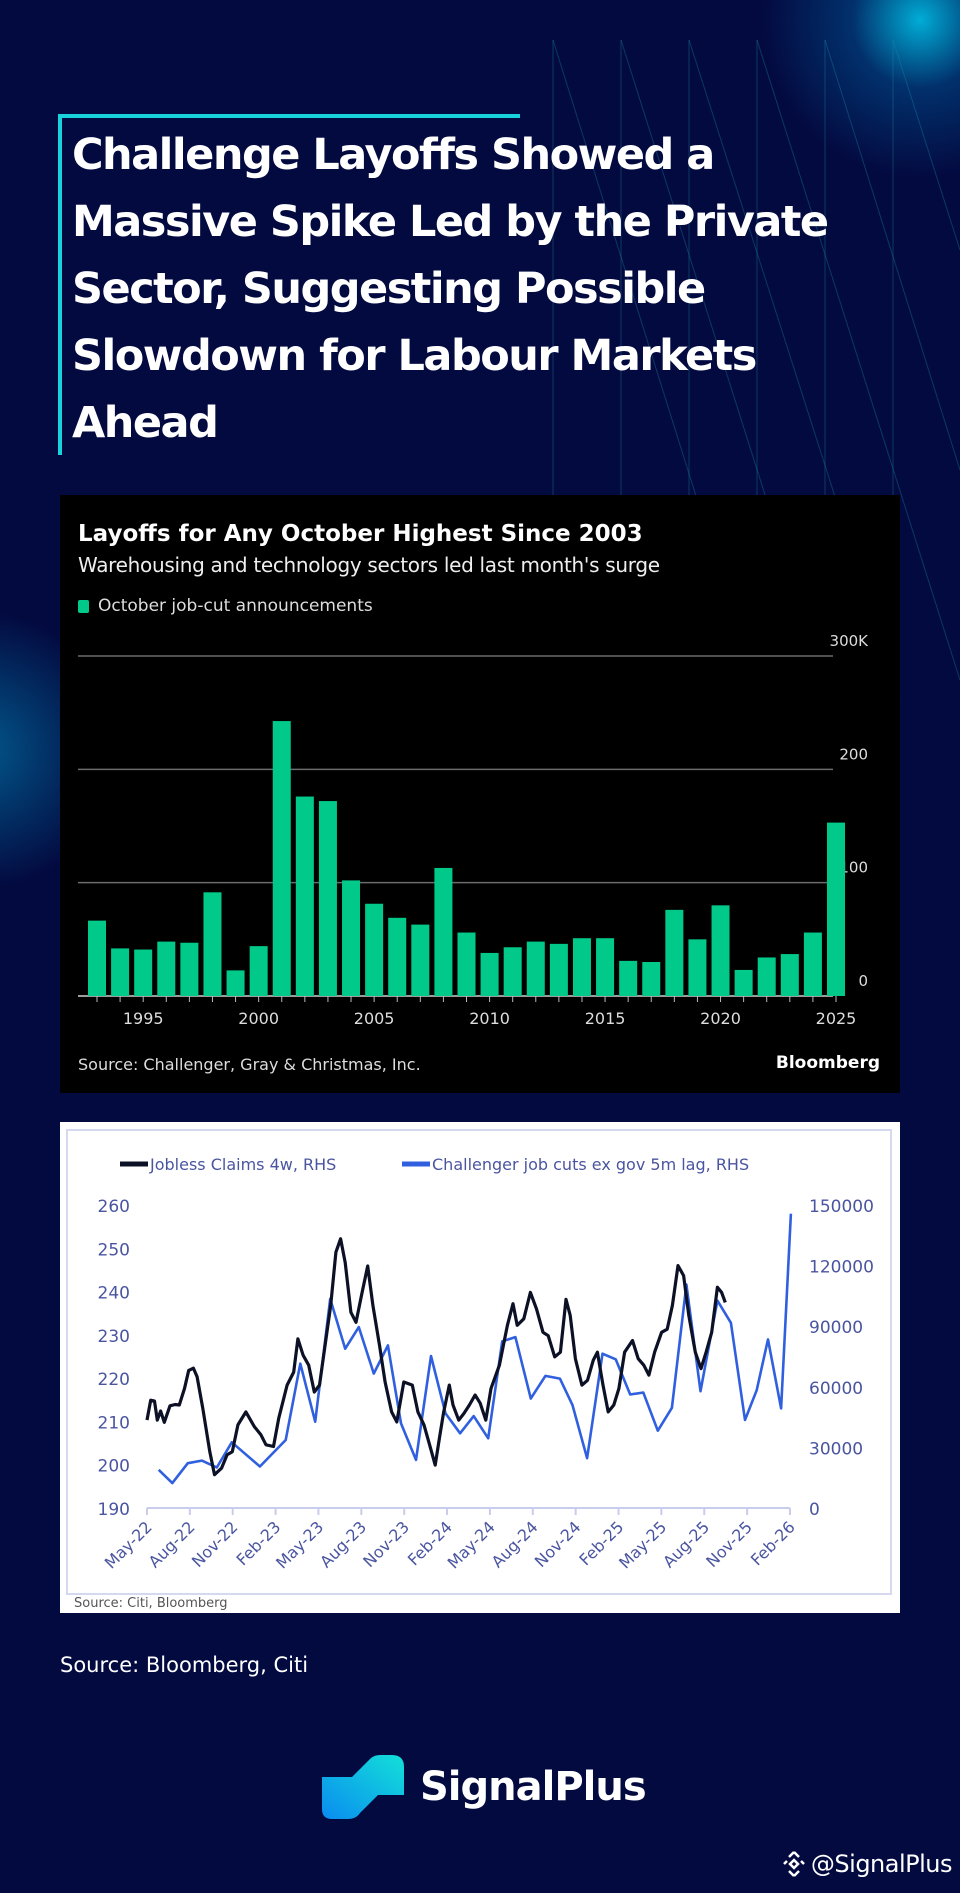 The width and height of the screenshot is (960, 1893). Describe the element at coordinates (436, 1357) in the screenshot. I see `jobless-claims-line` at that location.